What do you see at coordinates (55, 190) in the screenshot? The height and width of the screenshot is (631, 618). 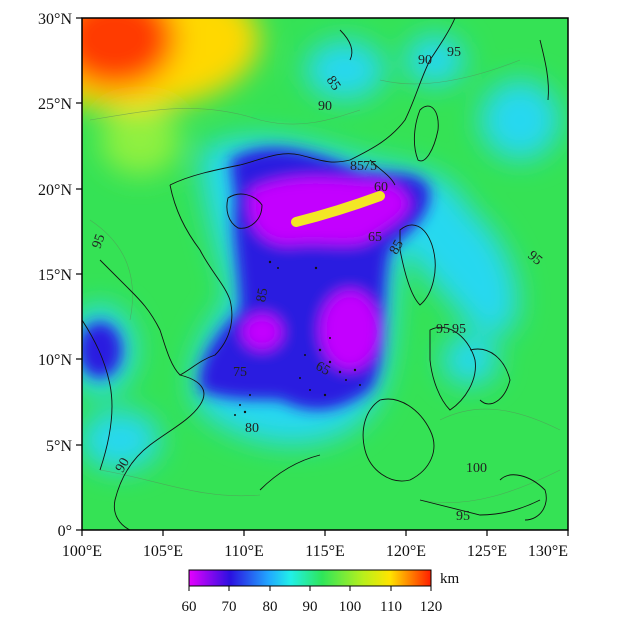 I see `lat-label: 20°N` at bounding box center [55, 190].